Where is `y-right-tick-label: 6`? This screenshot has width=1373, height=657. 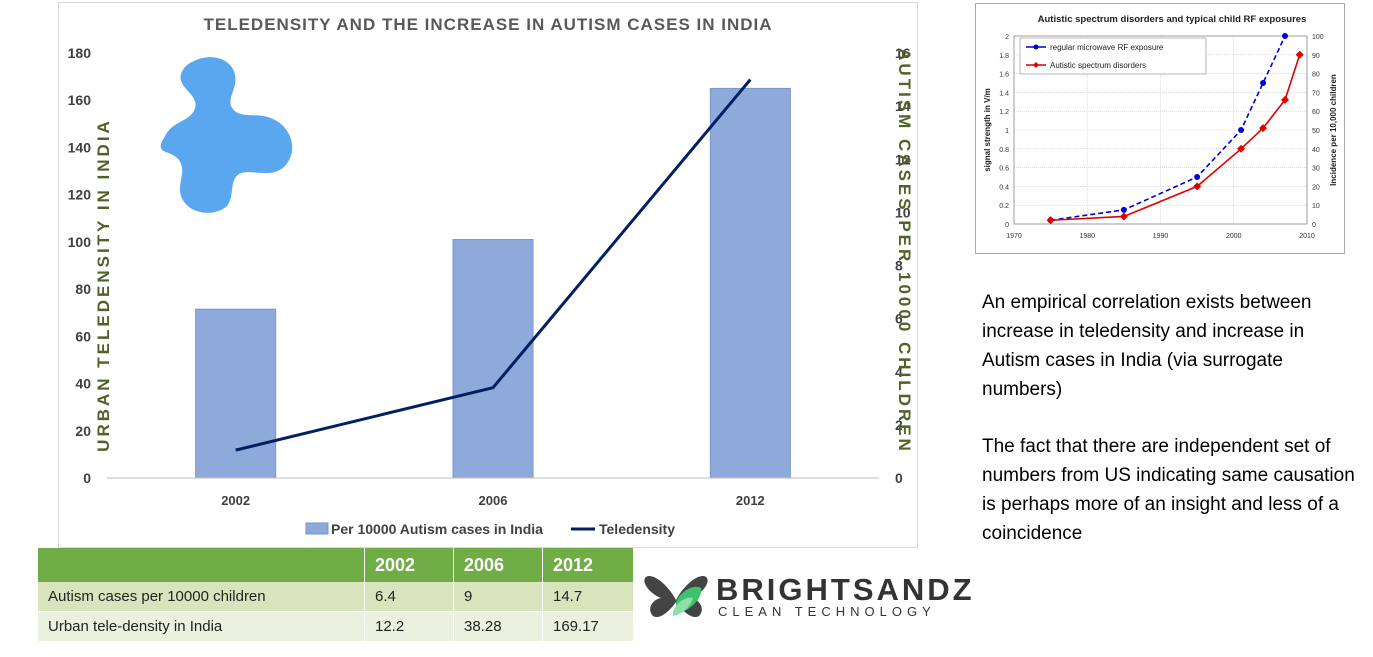
y-right-tick-label: 6 is located at coordinates (899, 319).